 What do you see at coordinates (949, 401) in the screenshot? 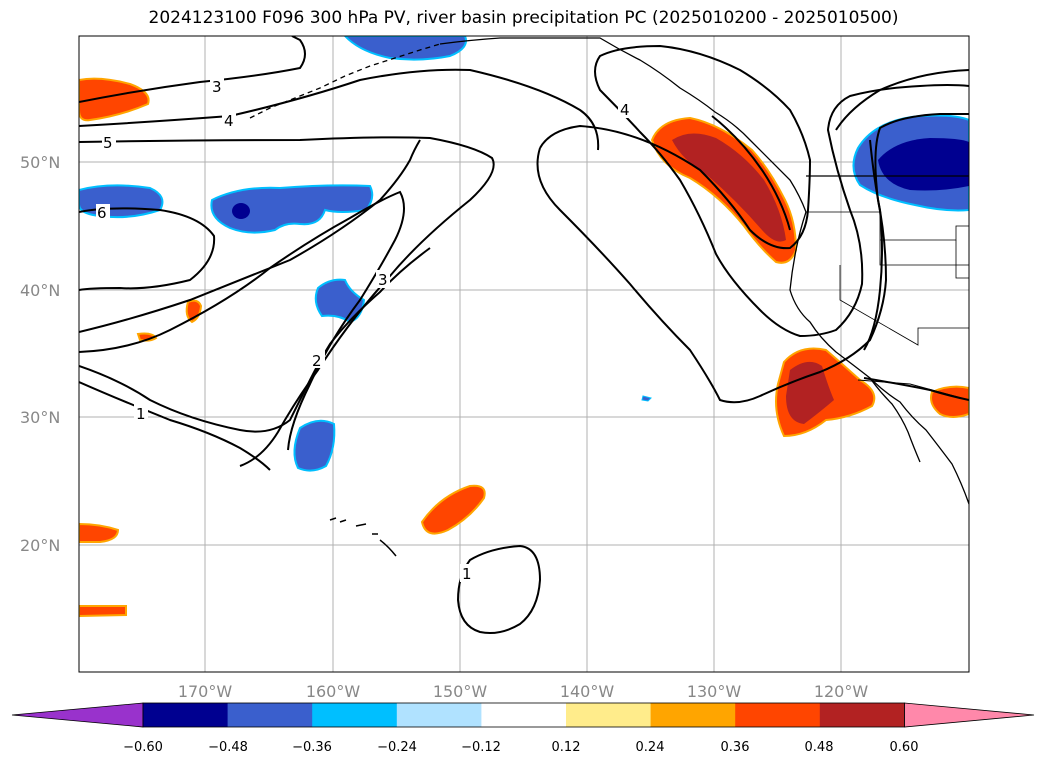
I see `patch-red-mexico` at bounding box center [949, 401].